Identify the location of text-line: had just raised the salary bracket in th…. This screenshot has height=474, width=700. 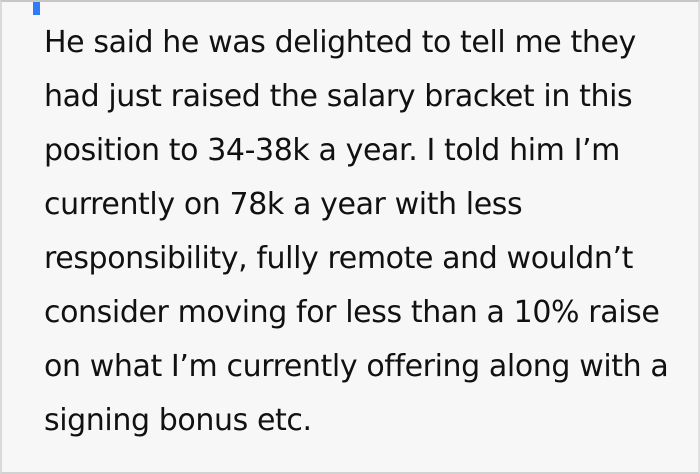
(338, 96).